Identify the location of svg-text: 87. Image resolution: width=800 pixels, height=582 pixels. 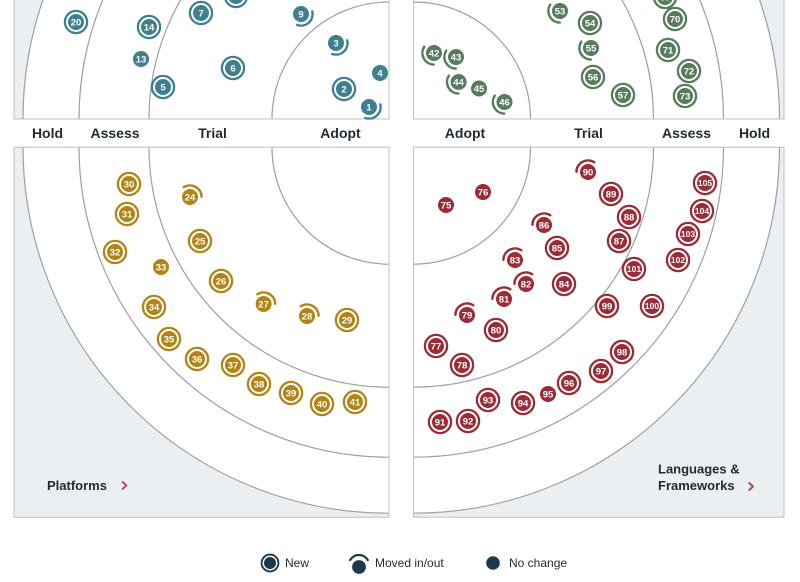
(619, 241).